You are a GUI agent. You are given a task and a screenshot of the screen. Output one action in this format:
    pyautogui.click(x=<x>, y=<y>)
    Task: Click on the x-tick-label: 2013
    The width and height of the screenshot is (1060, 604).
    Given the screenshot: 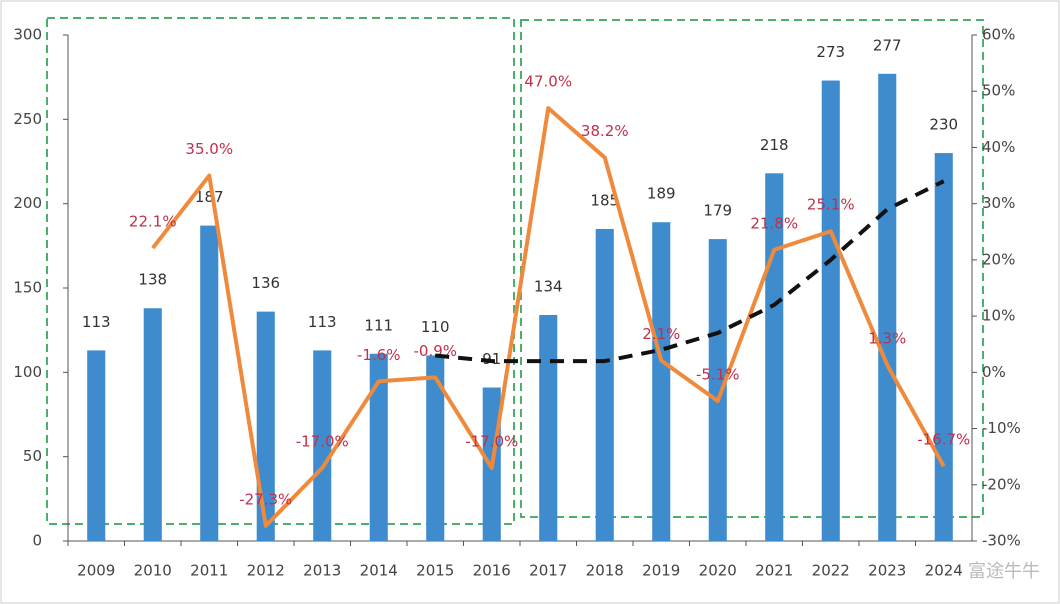 What is the action you would take?
    pyautogui.click(x=322, y=571)
    